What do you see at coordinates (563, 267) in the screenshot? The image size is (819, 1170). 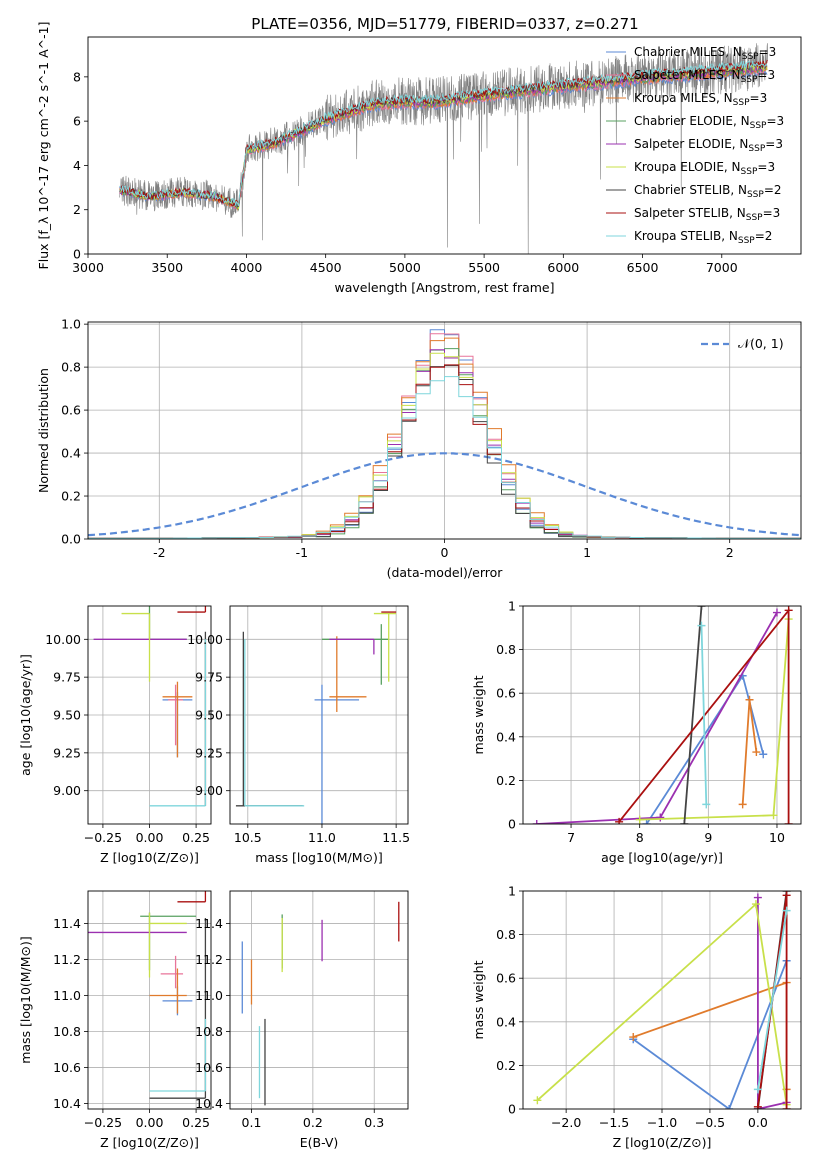 I see `x-tick-label: 6000` at bounding box center [563, 267].